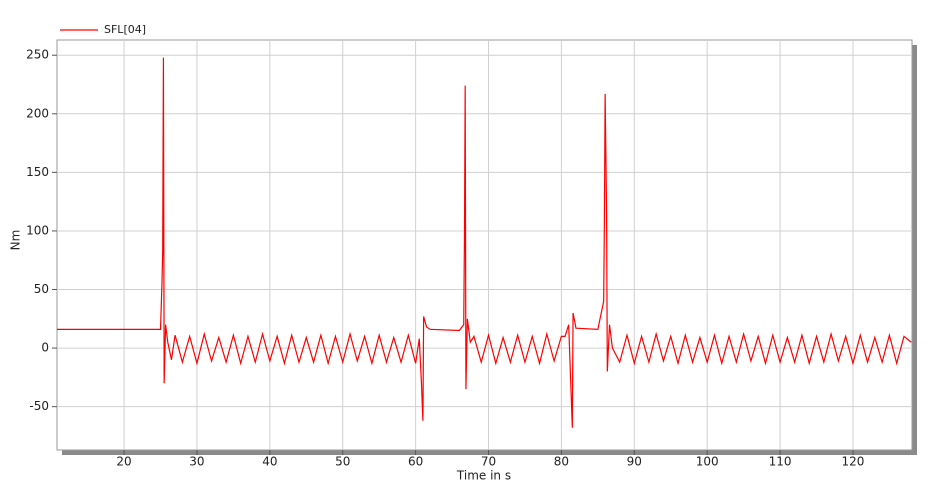 Image resolution: width=950 pixels, height=502 pixels. Describe the element at coordinates (634, 462) in the screenshot. I see `x-tick-label: 90` at that location.